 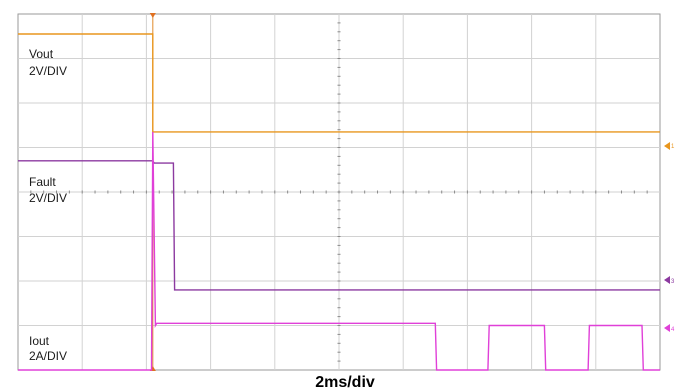 I want to click on fault-marker: 3, so click(x=669, y=280).